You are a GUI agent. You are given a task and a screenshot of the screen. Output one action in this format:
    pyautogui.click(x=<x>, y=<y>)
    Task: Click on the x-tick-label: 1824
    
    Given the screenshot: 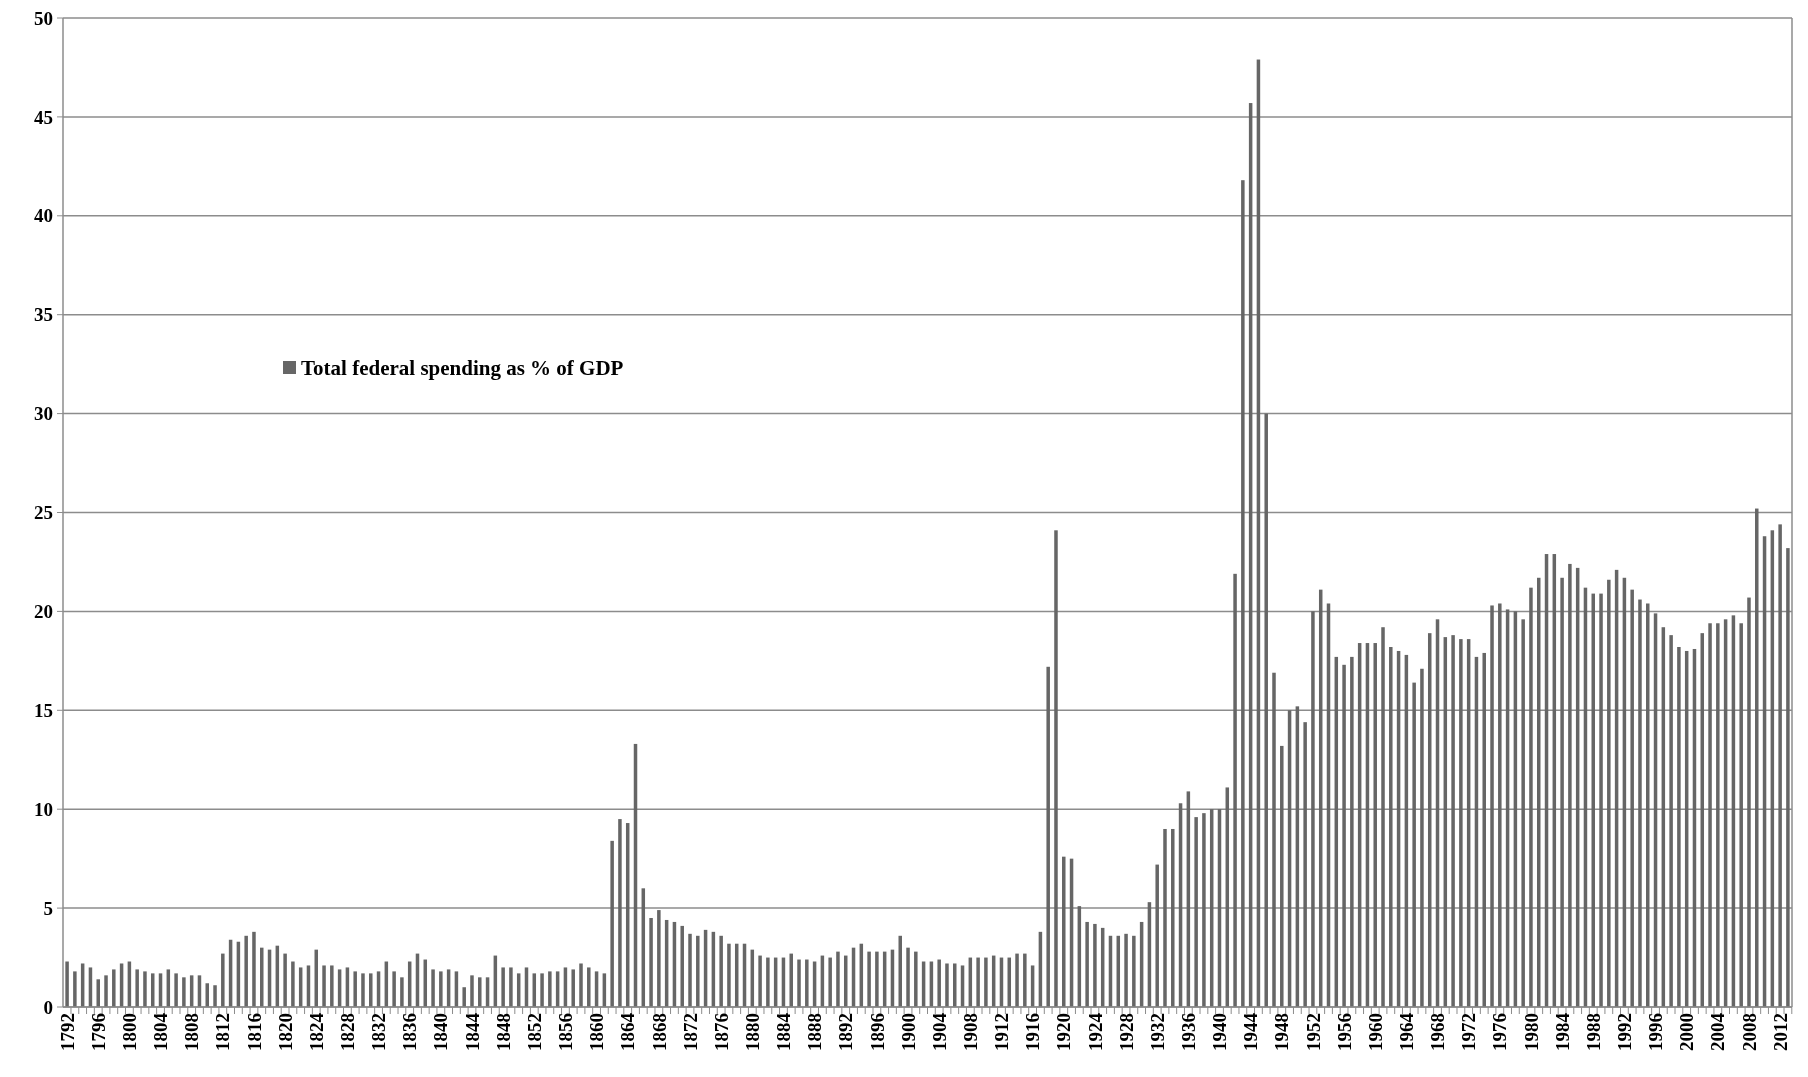 What is the action you would take?
    pyautogui.click(x=316, y=1031)
    